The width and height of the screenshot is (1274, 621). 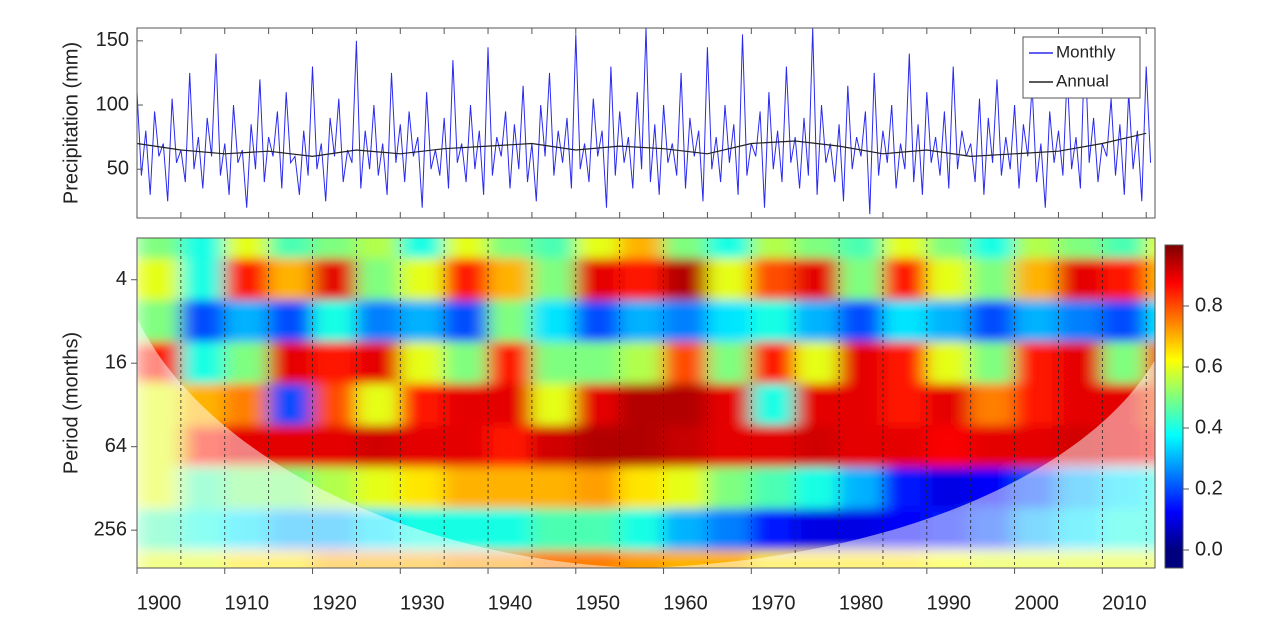 What do you see at coordinates (510, 603) in the screenshot?
I see `x-tick-label: 1940` at bounding box center [510, 603].